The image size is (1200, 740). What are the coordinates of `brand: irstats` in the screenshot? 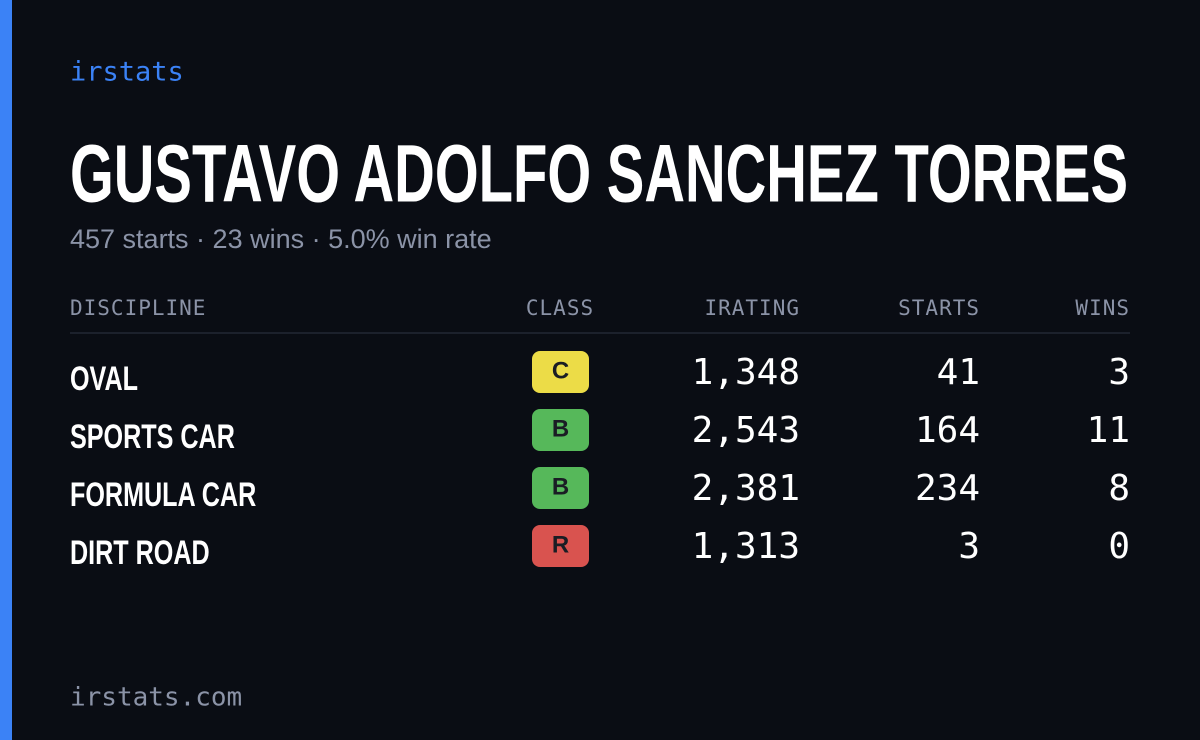 It's located at (127, 72).